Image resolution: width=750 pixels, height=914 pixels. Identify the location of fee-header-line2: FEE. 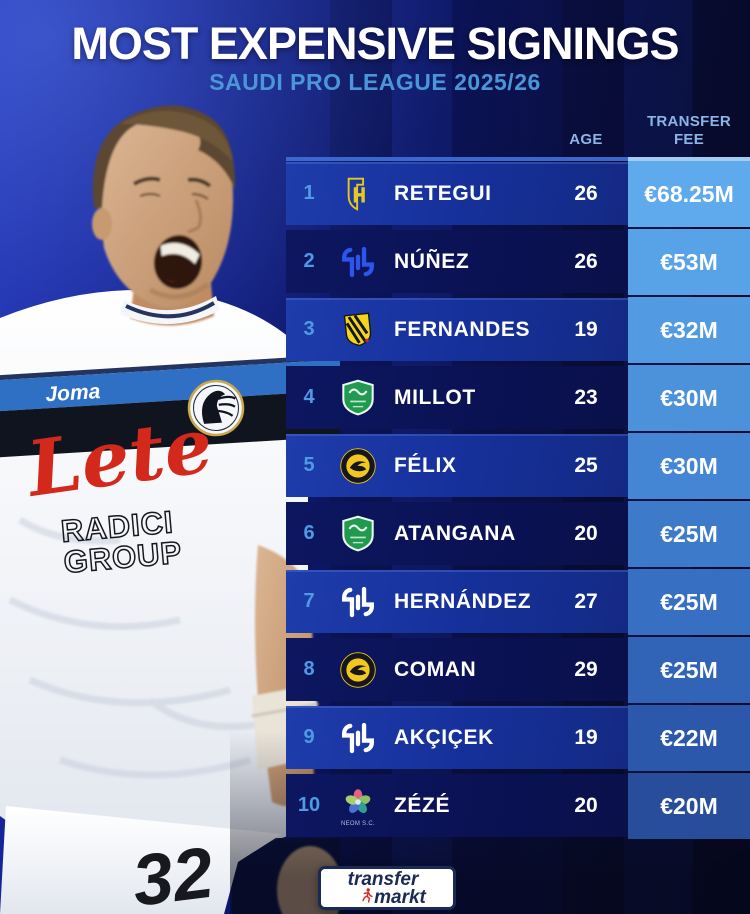
(689, 139).